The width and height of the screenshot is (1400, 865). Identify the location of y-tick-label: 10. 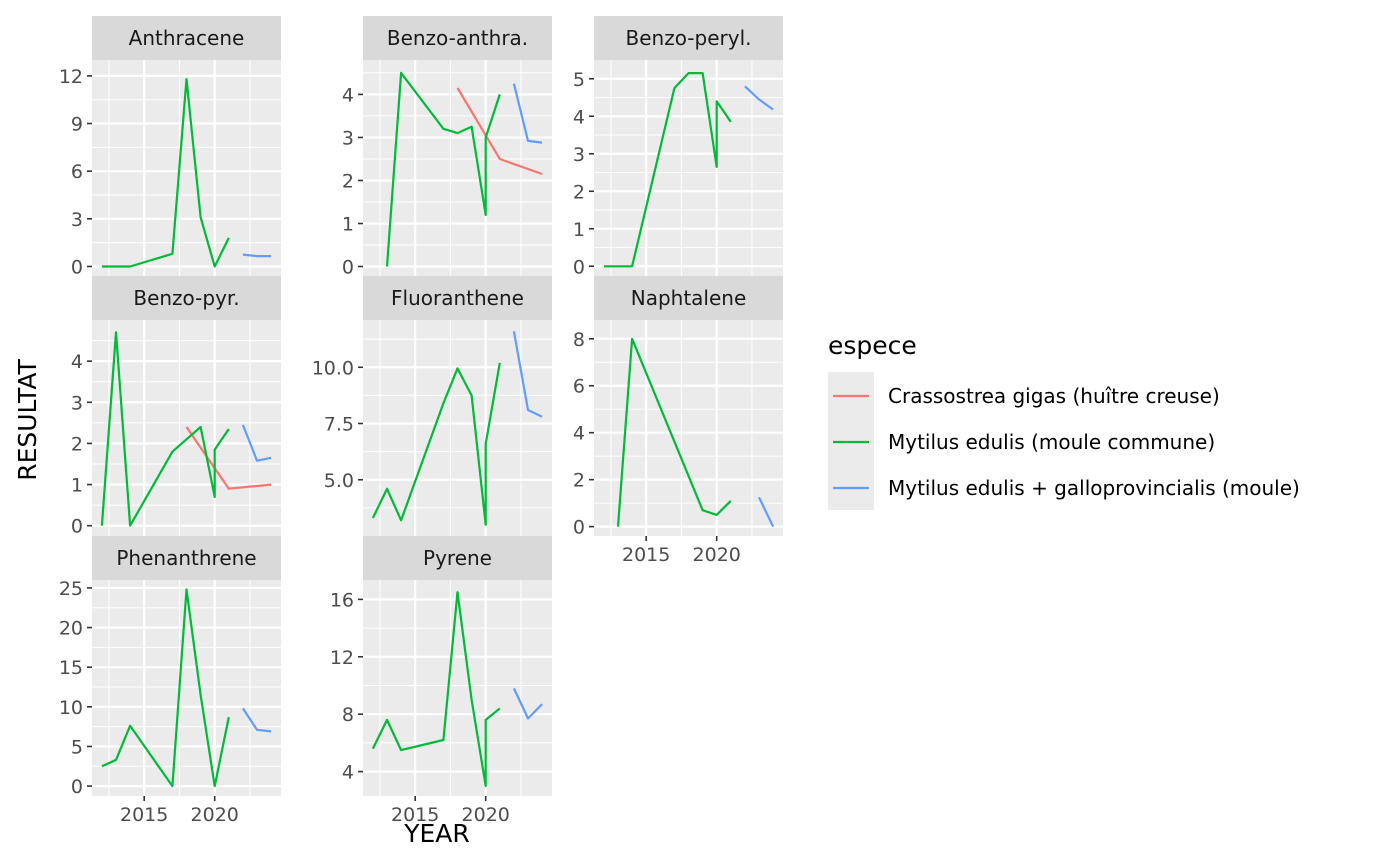
(71, 708).